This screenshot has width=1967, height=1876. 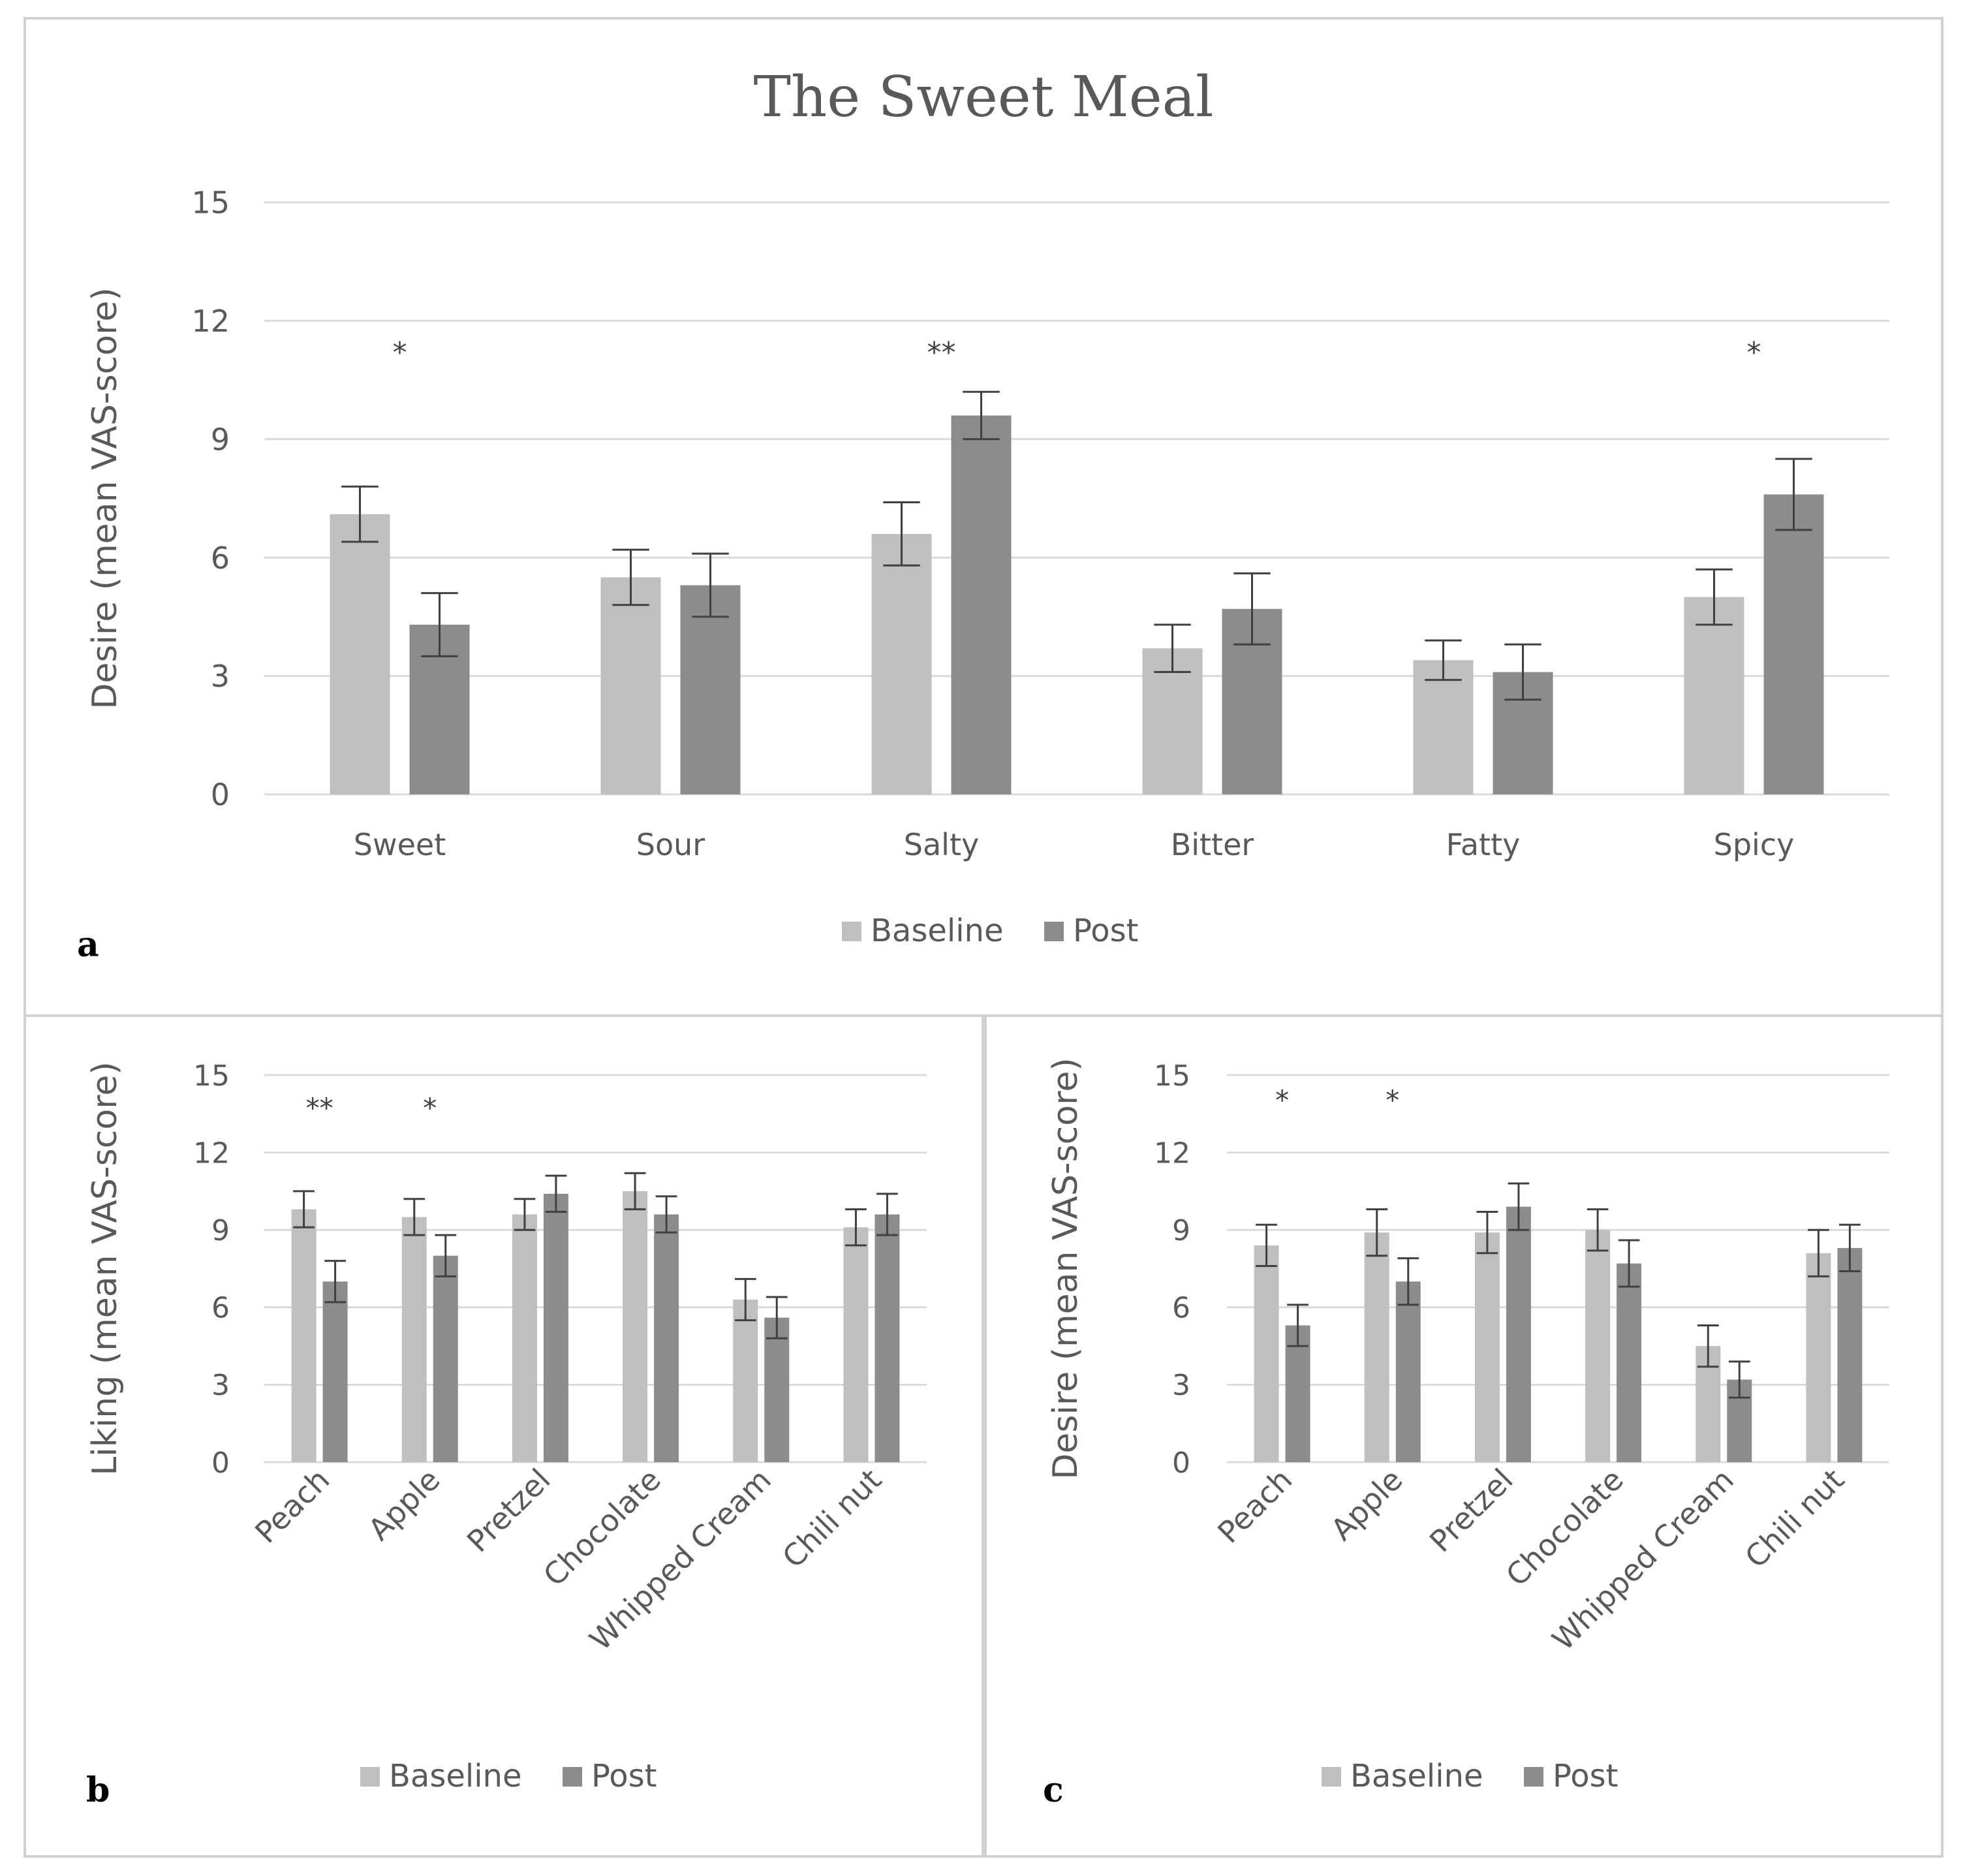 What do you see at coordinates (984, 97) in the screenshot?
I see `panel-a-title: The Sweet Meal` at bounding box center [984, 97].